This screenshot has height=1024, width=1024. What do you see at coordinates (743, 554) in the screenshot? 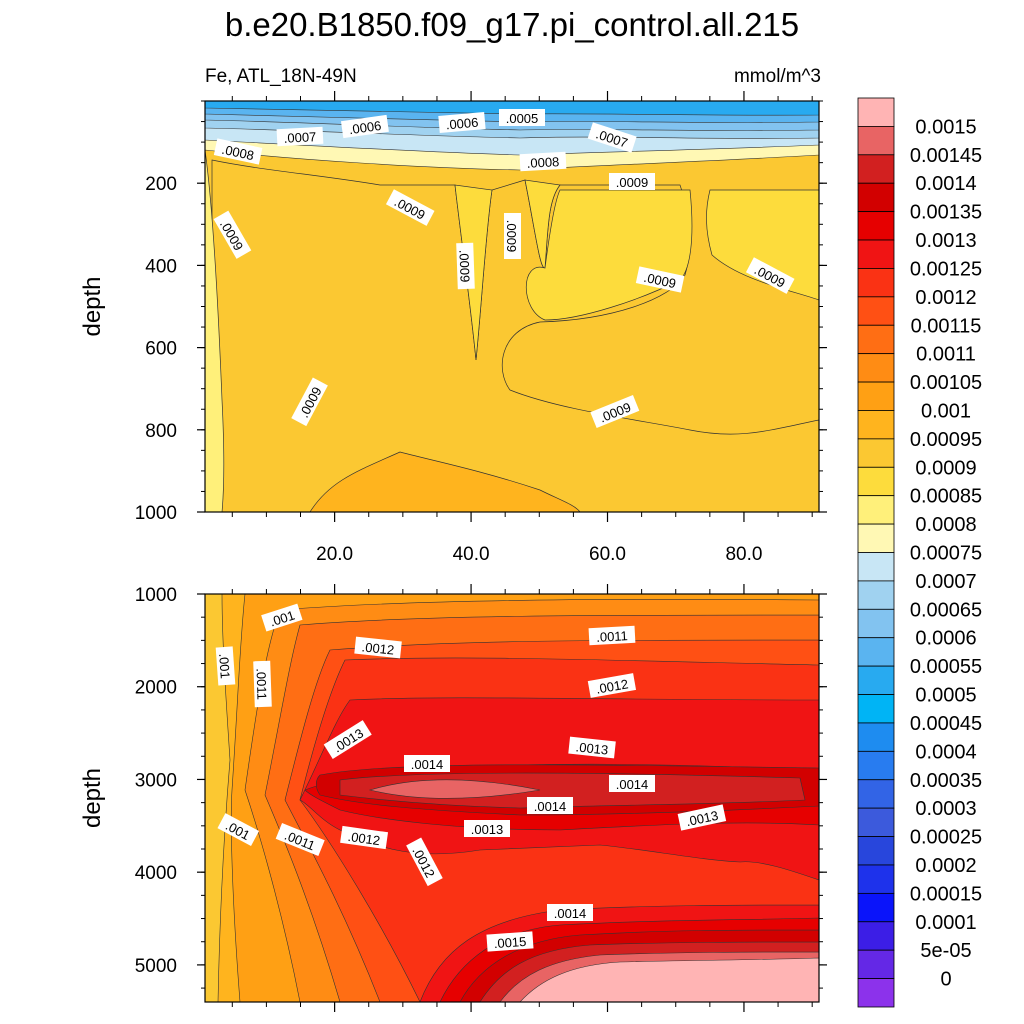
I see `x-tick-label: 80.0` at bounding box center [743, 554].